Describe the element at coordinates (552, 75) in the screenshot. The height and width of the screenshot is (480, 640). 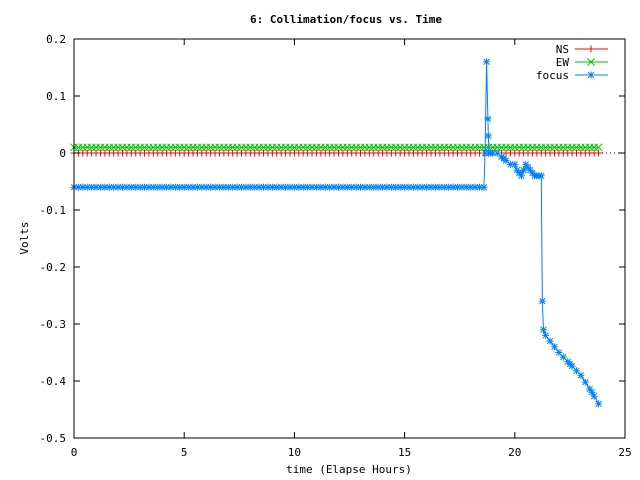
I see `legend-label: focus` at that location.